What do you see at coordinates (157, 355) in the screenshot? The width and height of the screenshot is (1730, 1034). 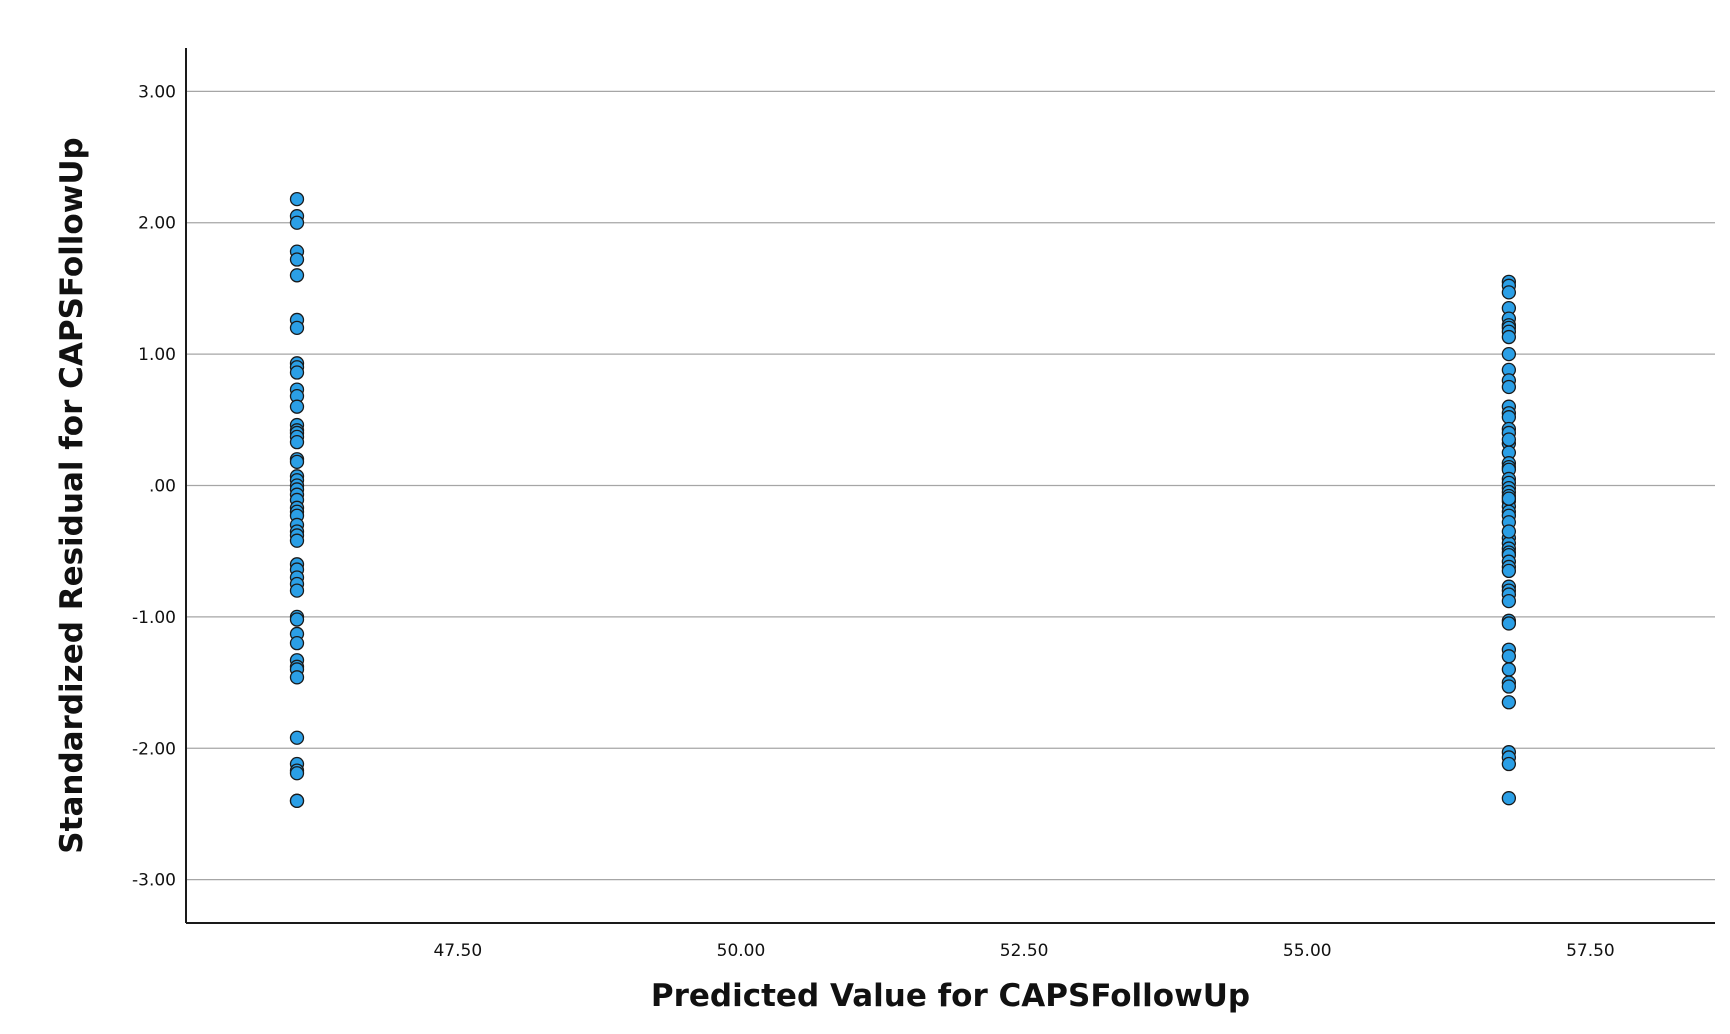 I see `y-tick-label: 1.00` at bounding box center [157, 355].